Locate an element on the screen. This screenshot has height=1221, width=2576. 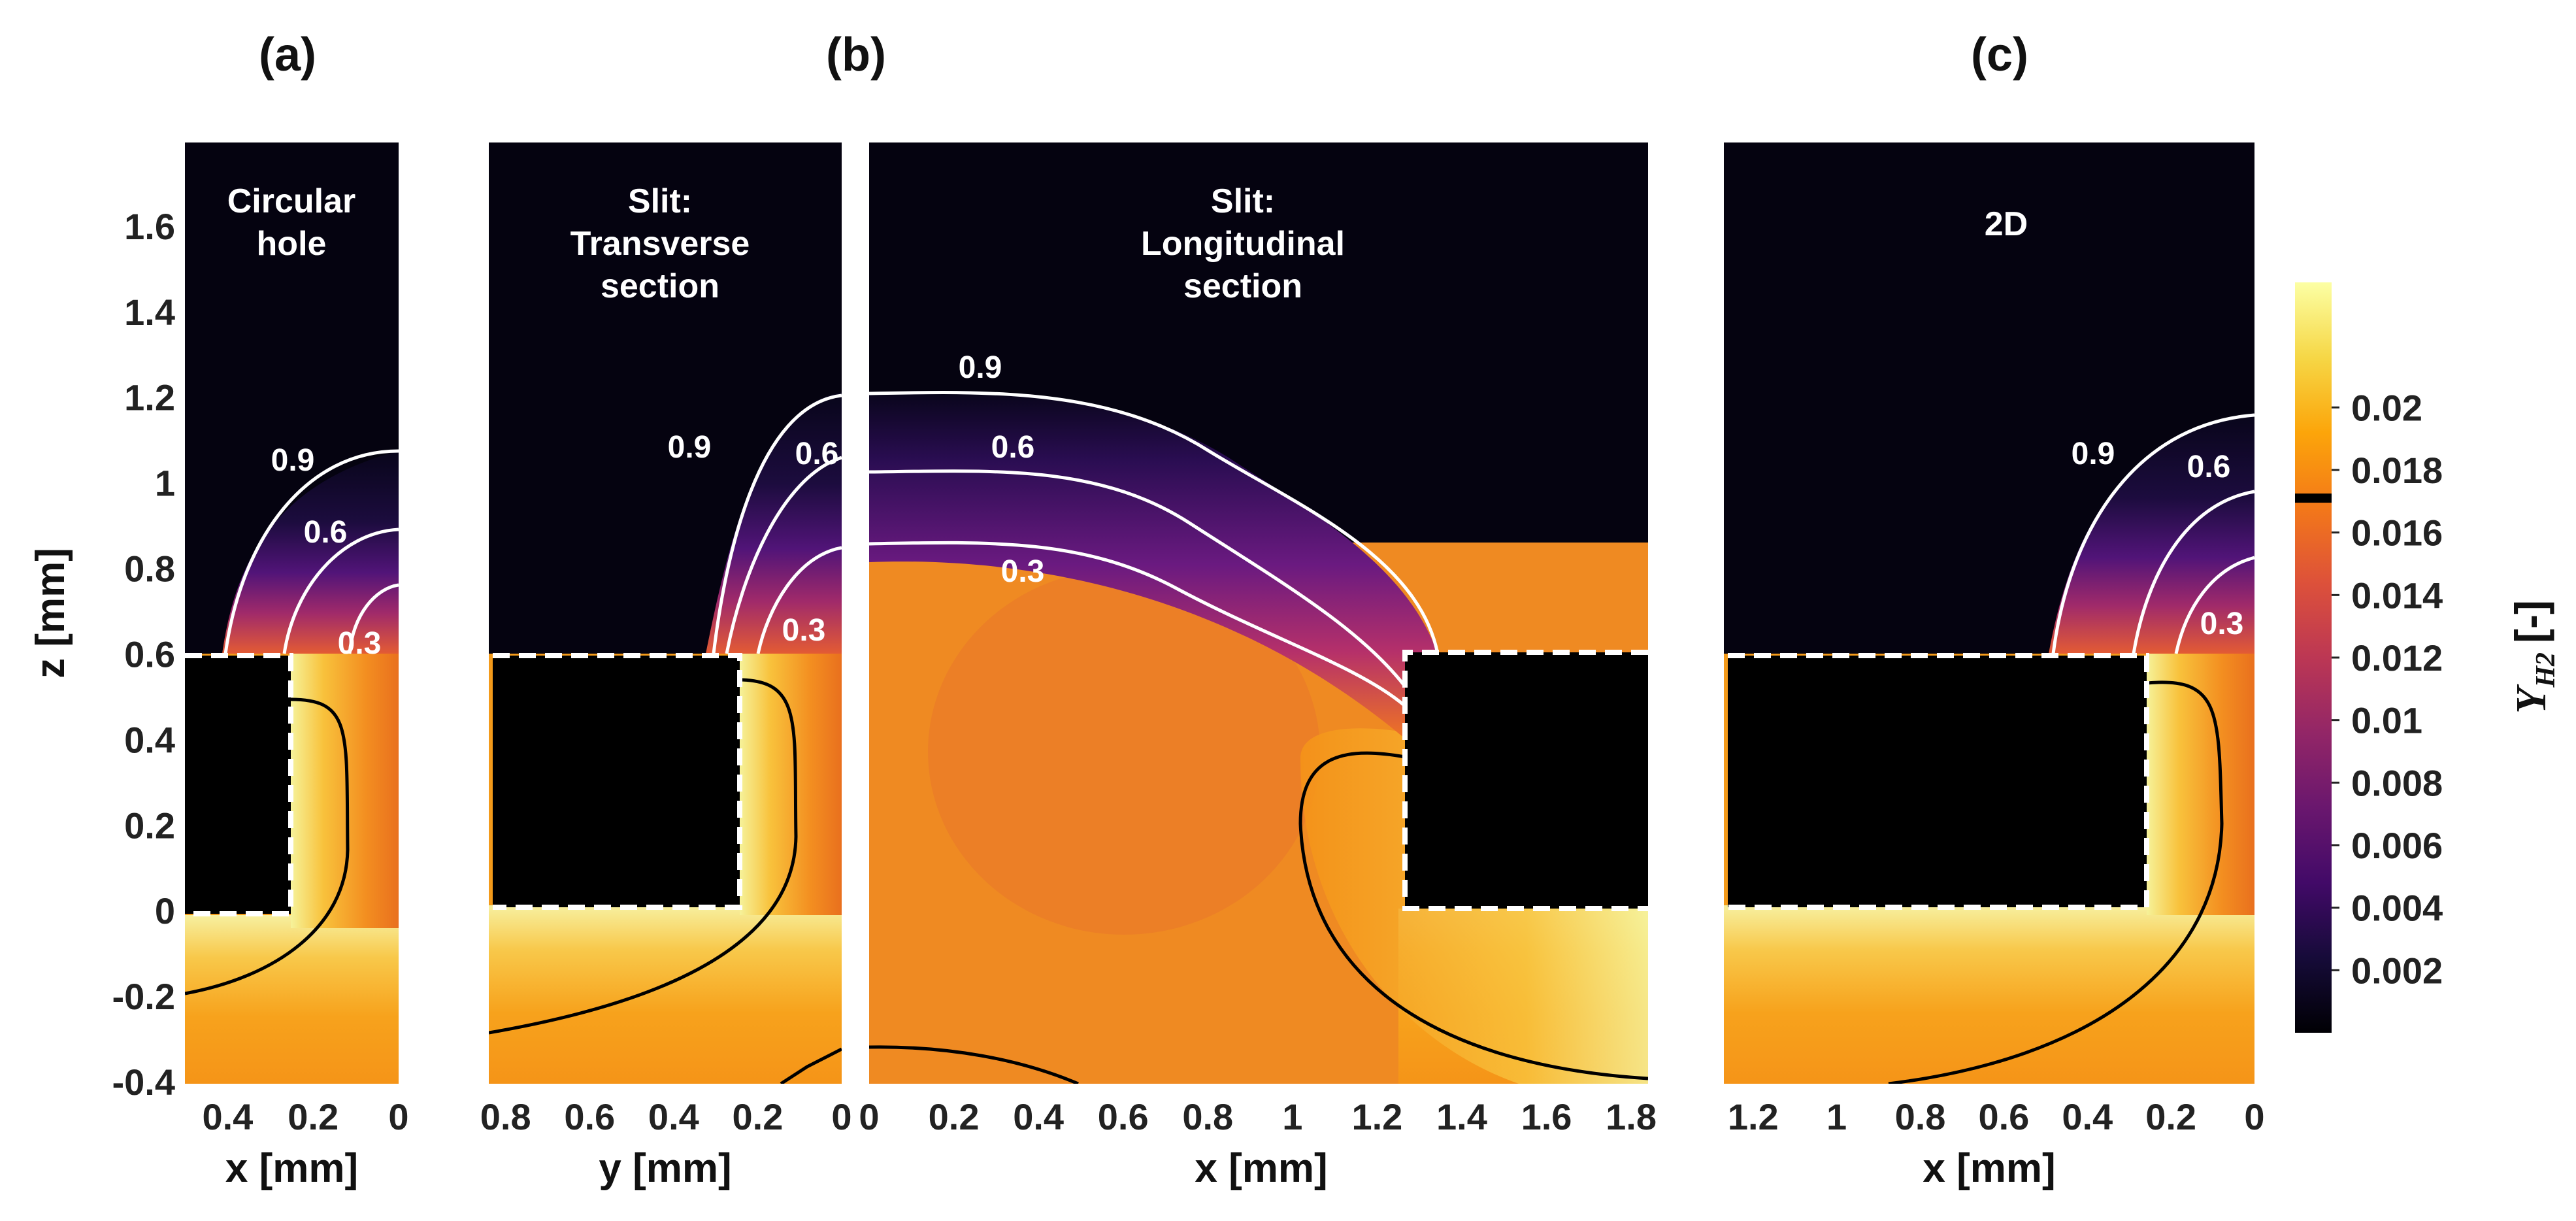
colorbar-tick-label: 0.02 is located at coordinates (2386, 407).